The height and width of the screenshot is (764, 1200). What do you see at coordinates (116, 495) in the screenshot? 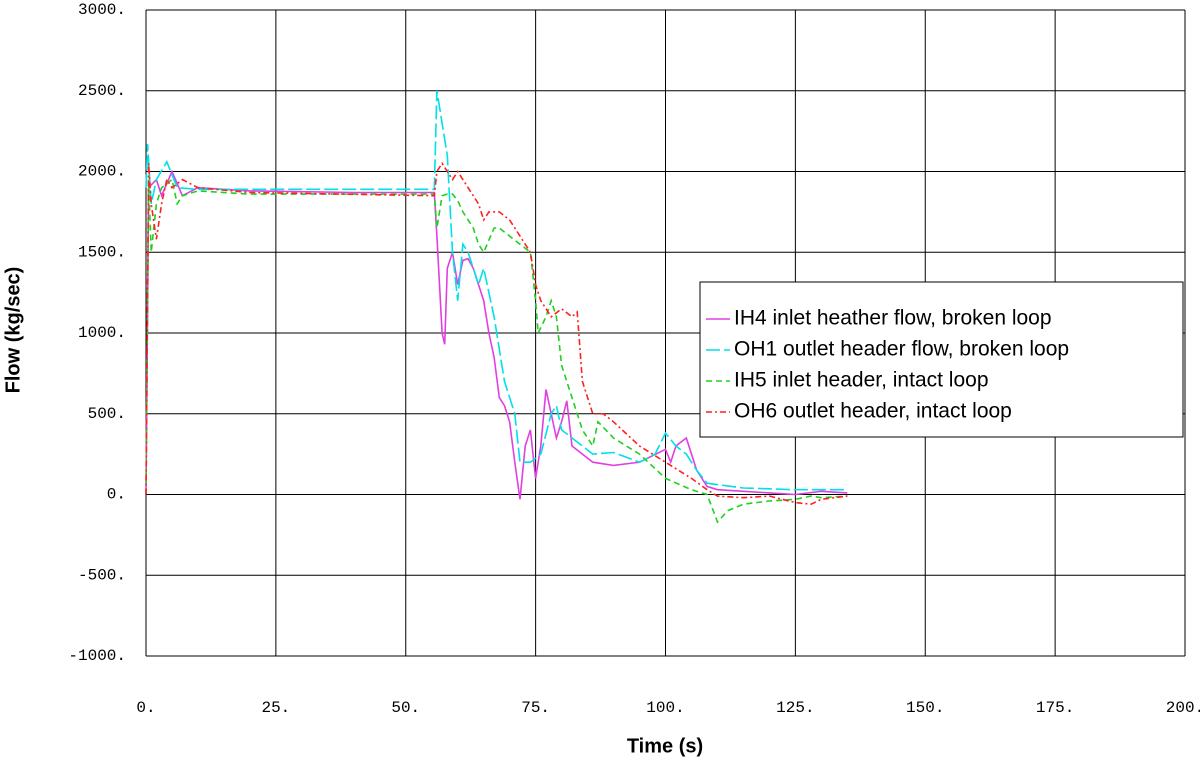
I see `y-tick-label: 0.` at bounding box center [116, 495].